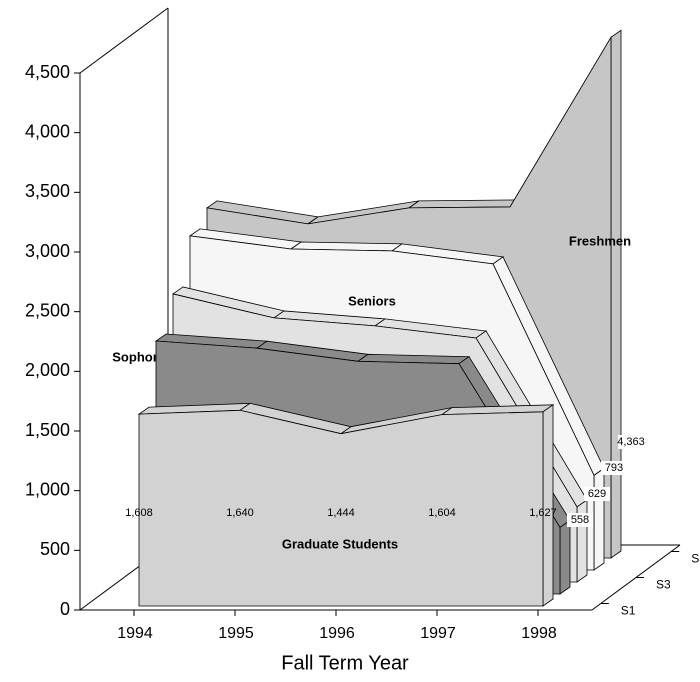 This screenshot has height=682, width=700. What do you see at coordinates (372, 300) in the screenshot?
I see `series-label: Seniors` at bounding box center [372, 300].